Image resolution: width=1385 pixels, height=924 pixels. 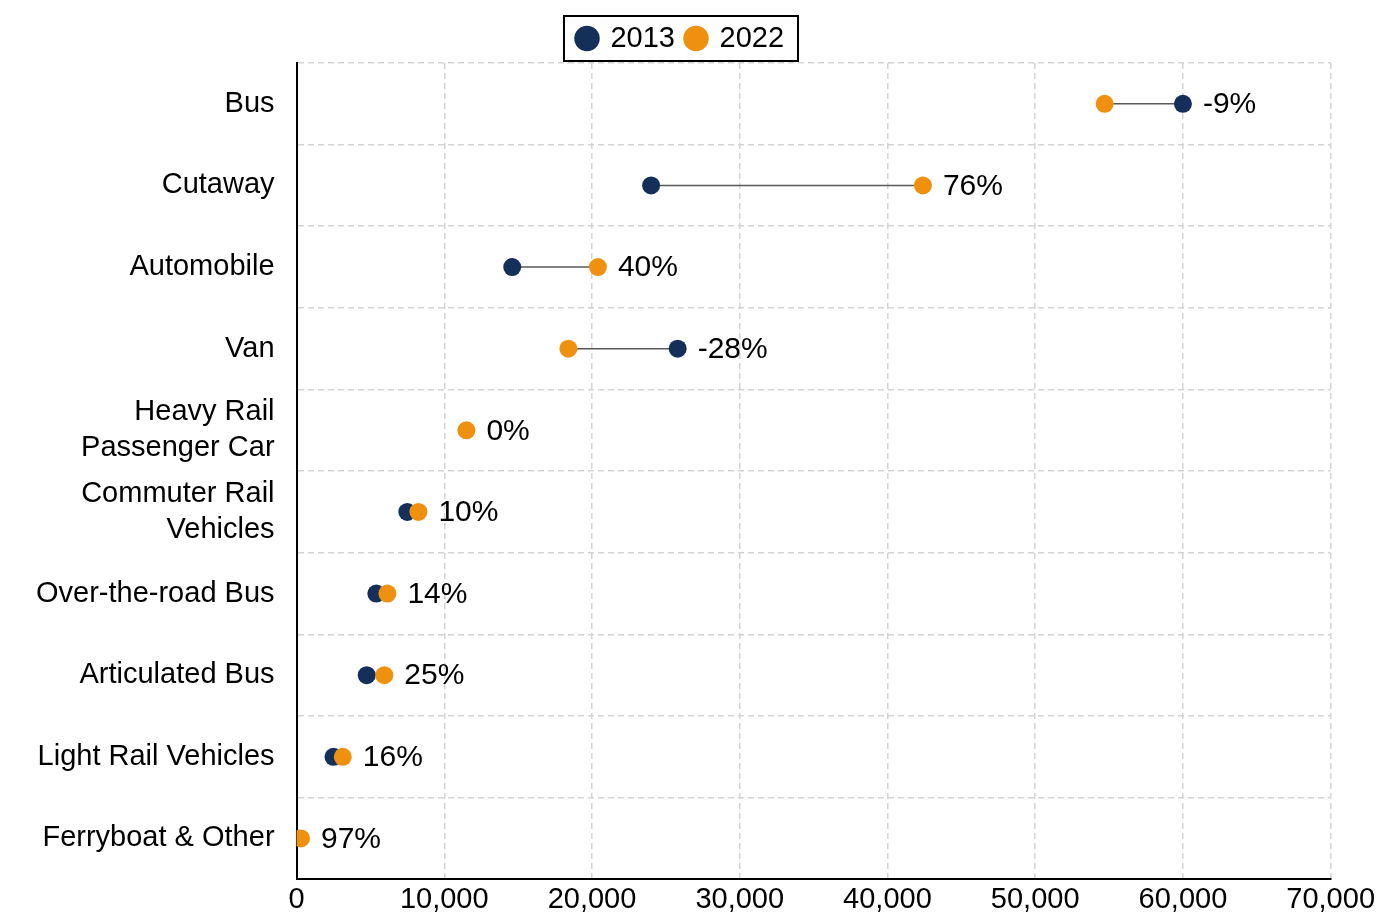 I want to click on x-tick-label: 20,000, so click(x=592, y=897).